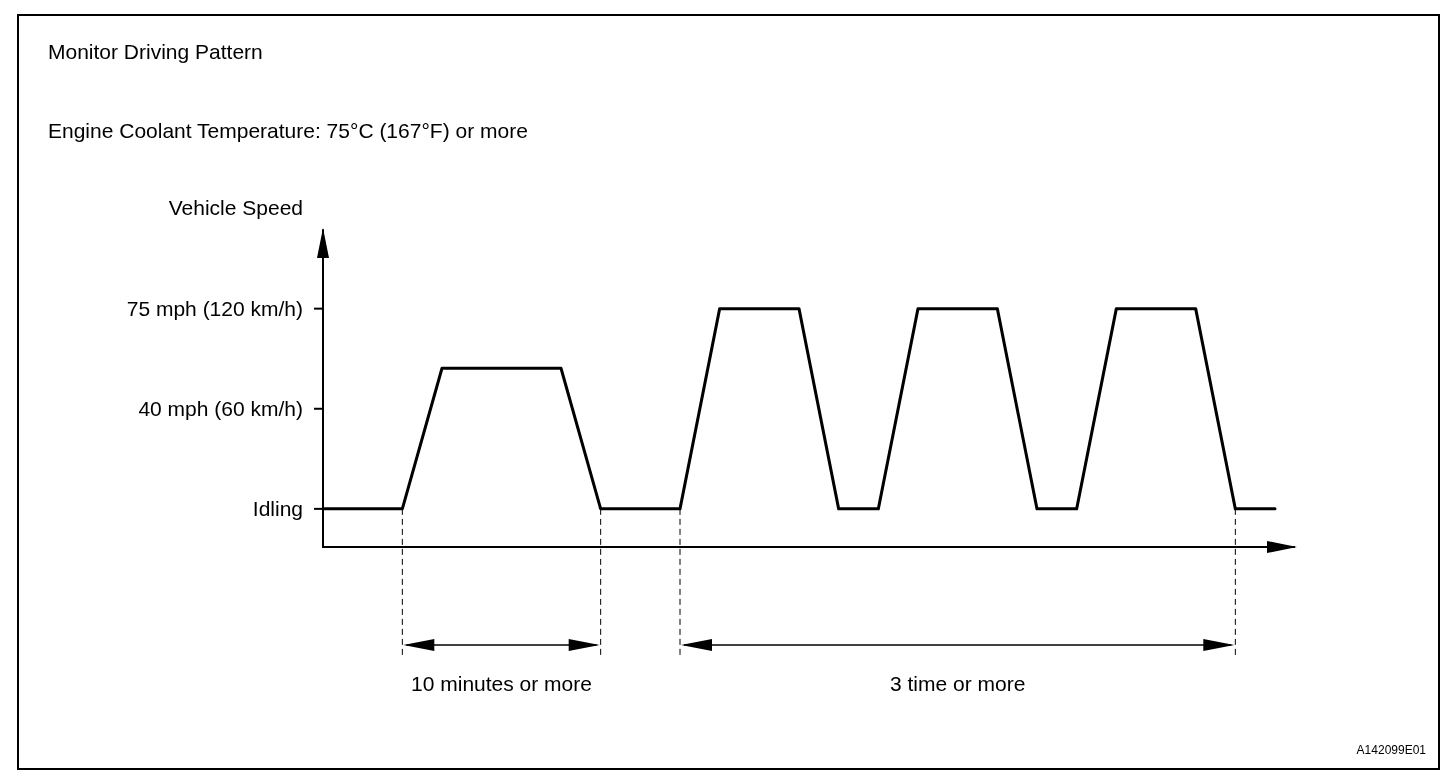 This screenshot has width=1456, height=780. Describe the element at coordinates (501, 683) in the screenshot. I see `text: 10 minutes or more` at that location.